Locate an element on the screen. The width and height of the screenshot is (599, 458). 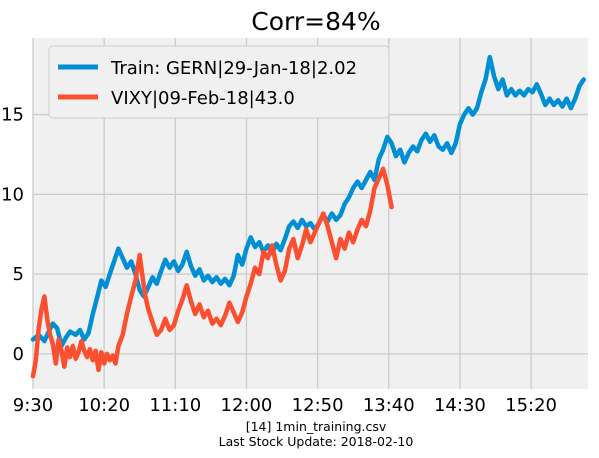
legend-box is located at coordinates (219, 82).